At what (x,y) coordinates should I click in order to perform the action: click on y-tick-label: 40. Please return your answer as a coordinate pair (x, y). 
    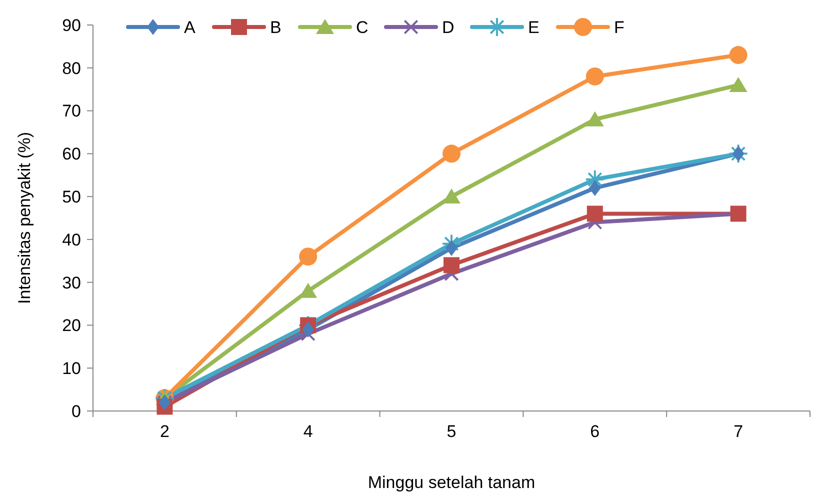
    Looking at the image, I should click on (71, 240).